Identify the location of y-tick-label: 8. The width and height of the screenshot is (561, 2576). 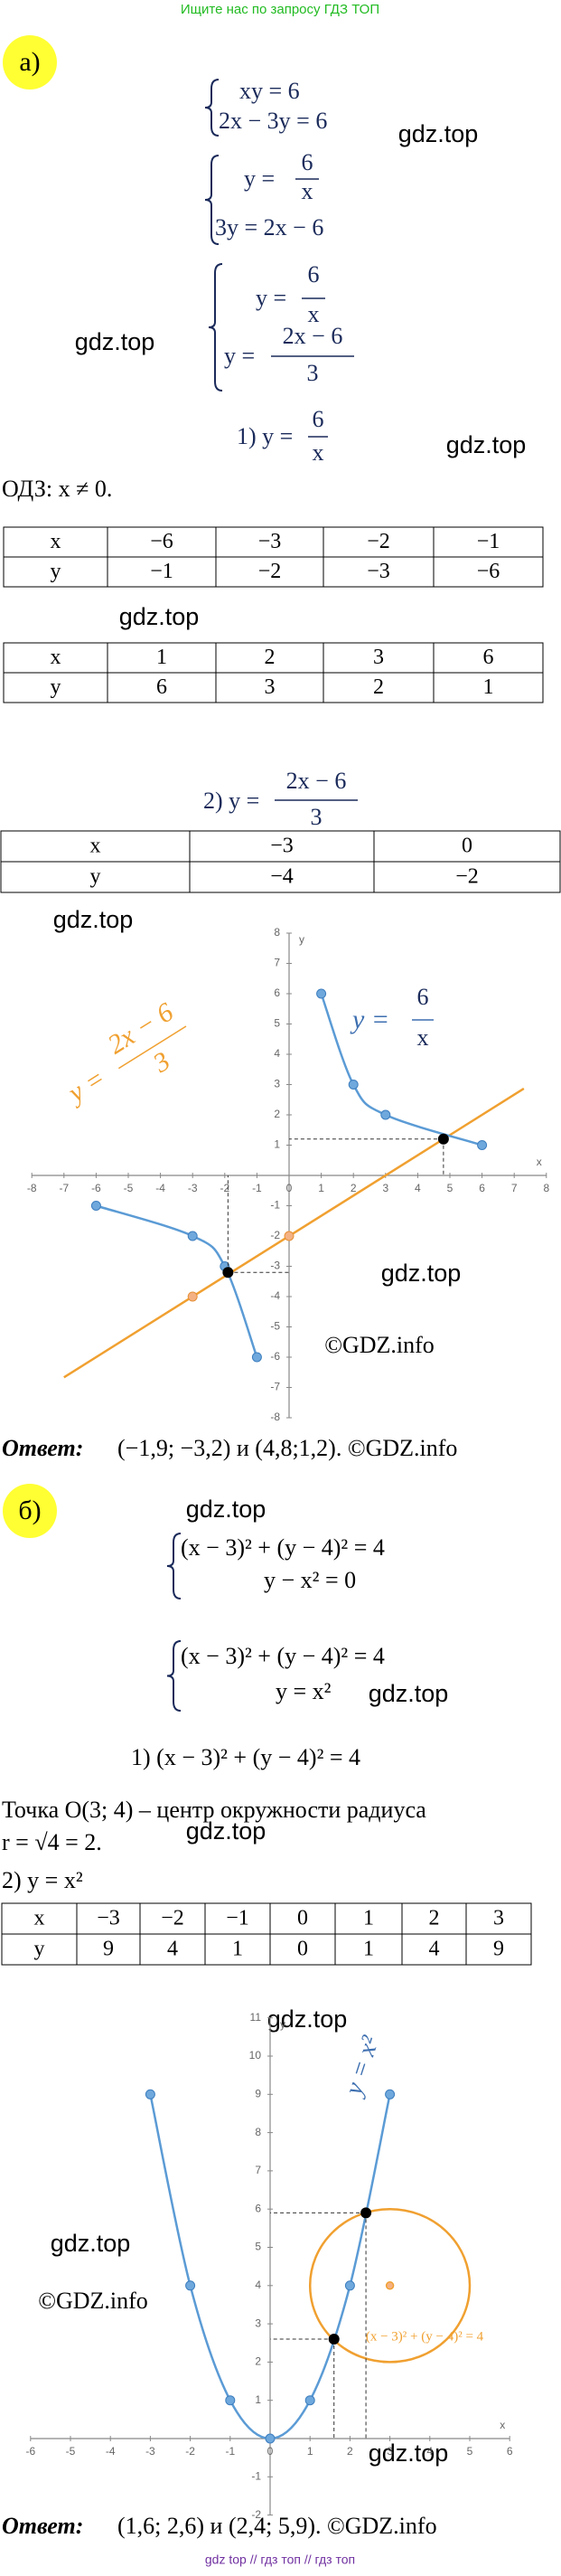
(258, 2132).